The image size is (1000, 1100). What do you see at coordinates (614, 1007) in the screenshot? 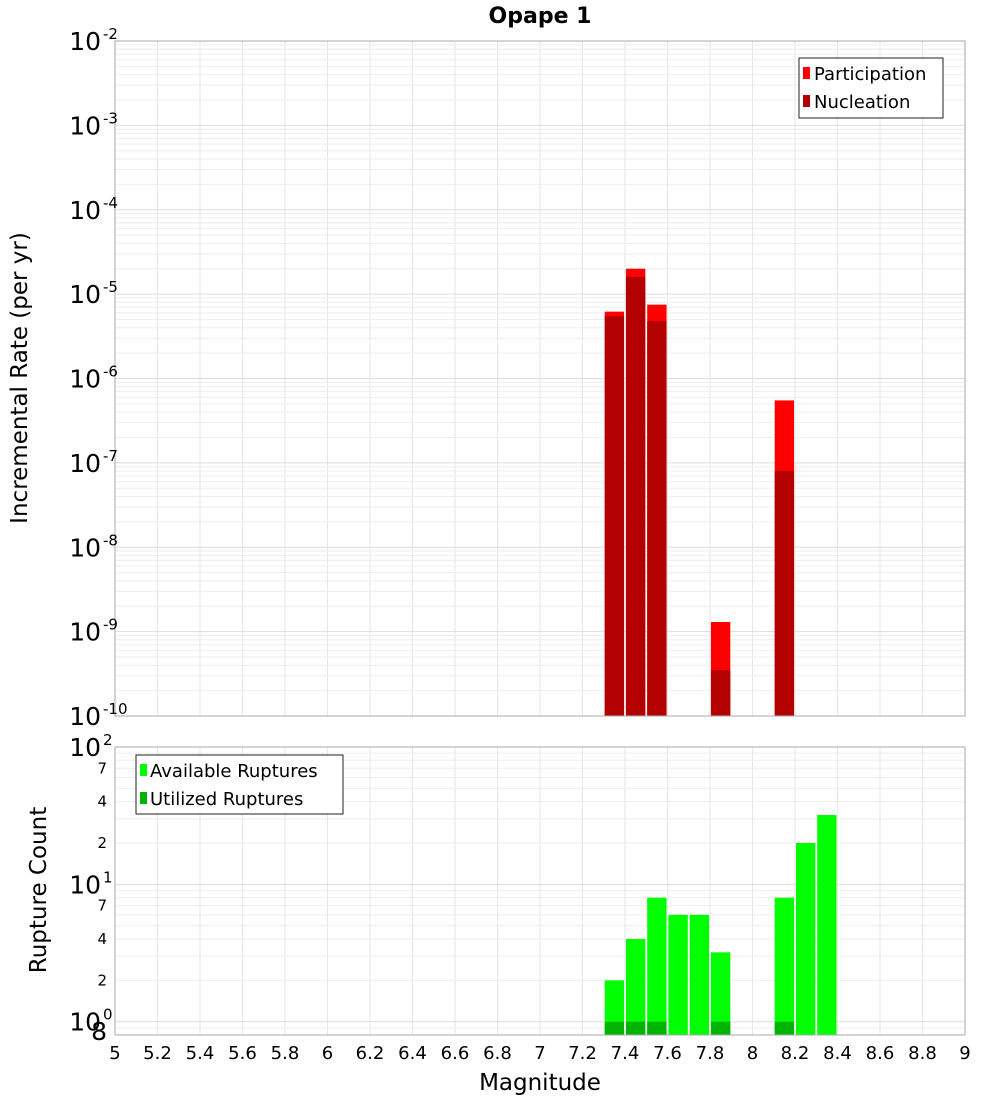
I see `bar-available-ruptures-7.35` at bounding box center [614, 1007].